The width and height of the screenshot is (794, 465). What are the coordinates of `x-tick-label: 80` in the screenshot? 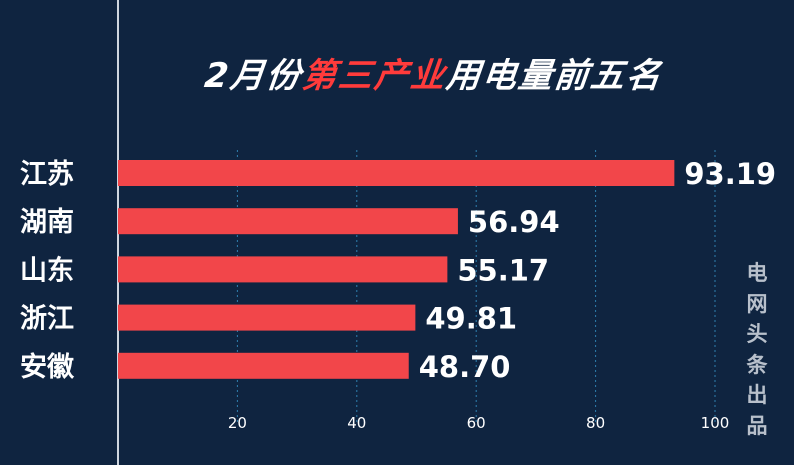 It's located at (595, 423).